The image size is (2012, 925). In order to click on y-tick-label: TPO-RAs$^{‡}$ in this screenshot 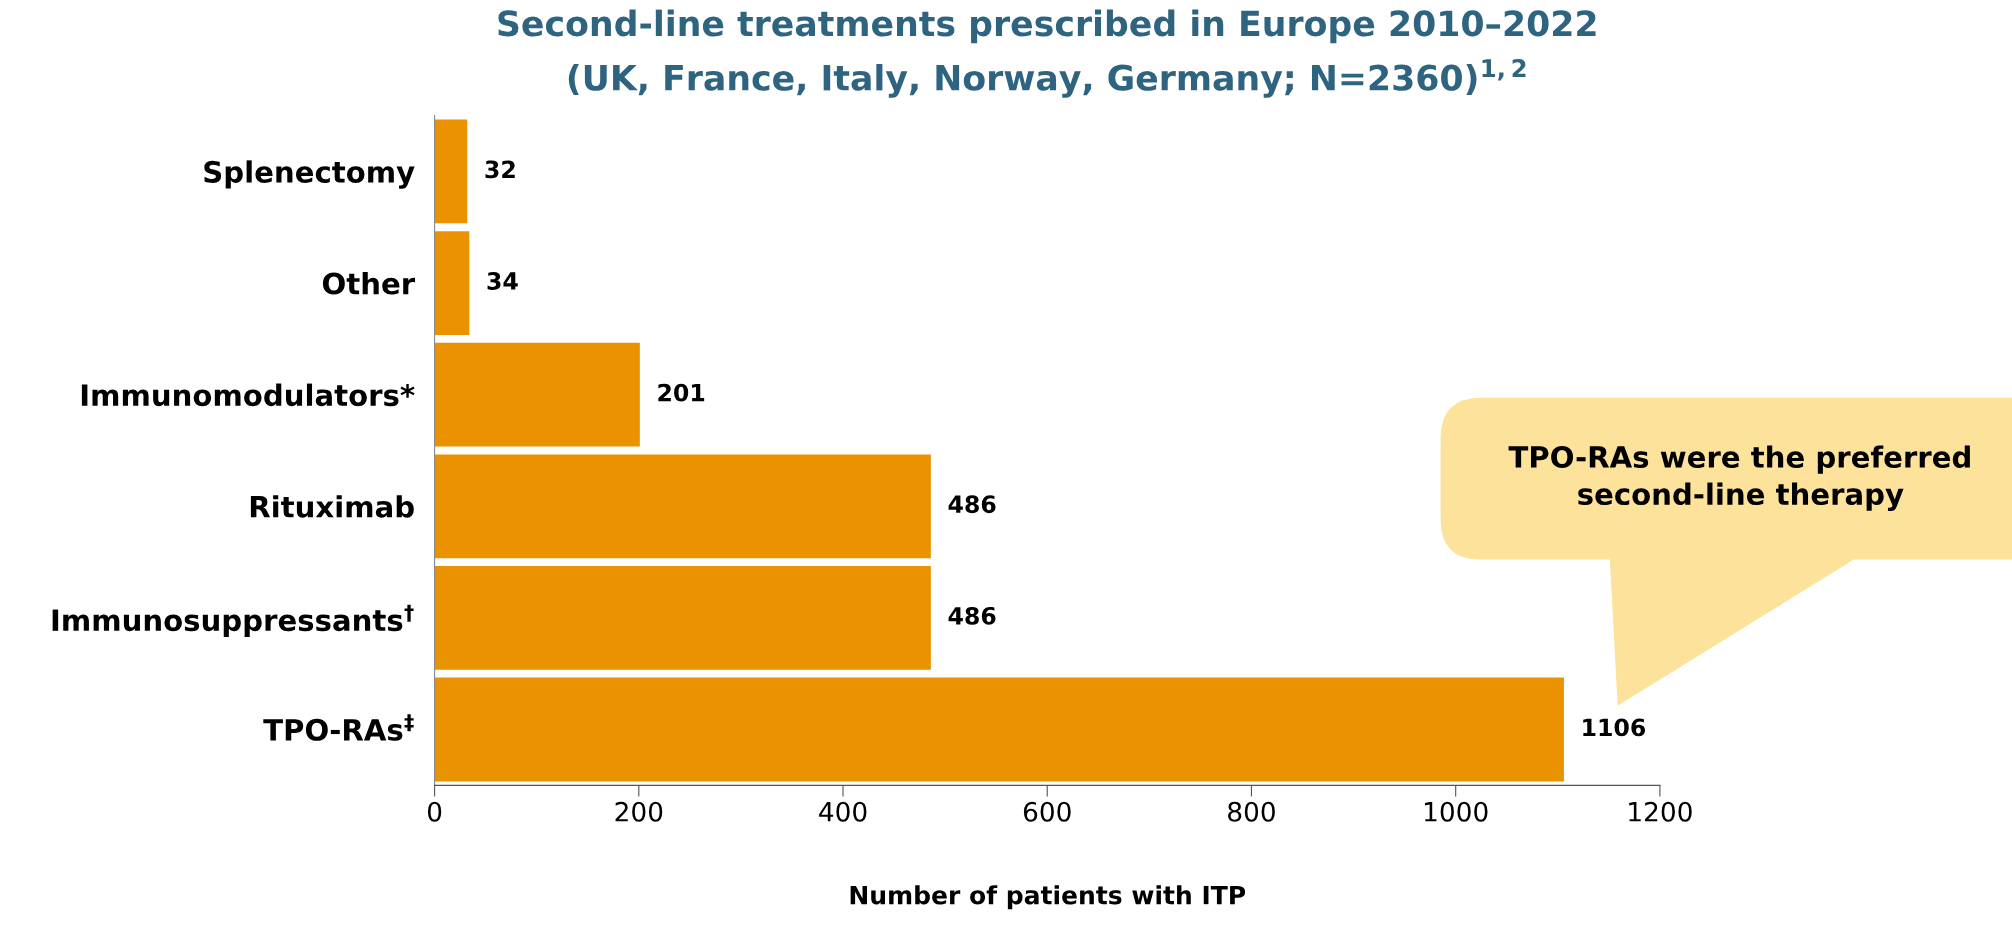, I will do `click(338, 727)`.